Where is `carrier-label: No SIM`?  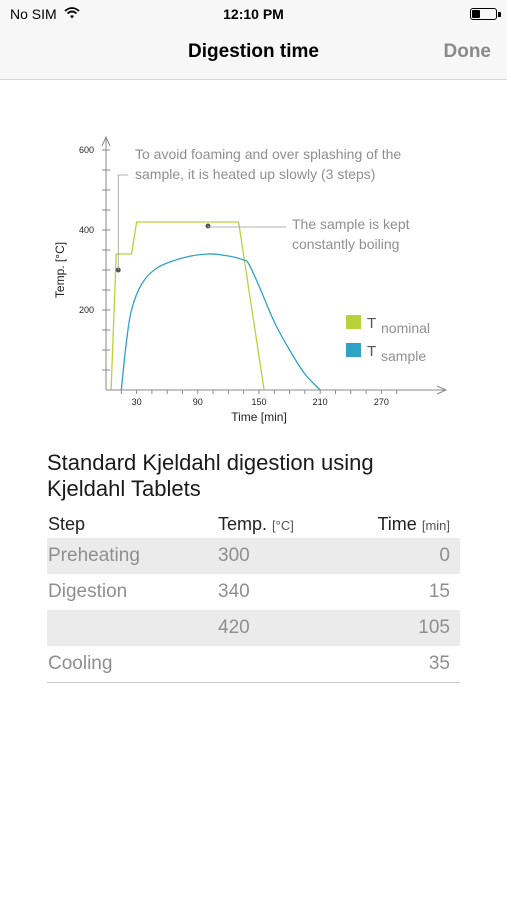
carrier-label: No SIM is located at coordinates (33, 14).